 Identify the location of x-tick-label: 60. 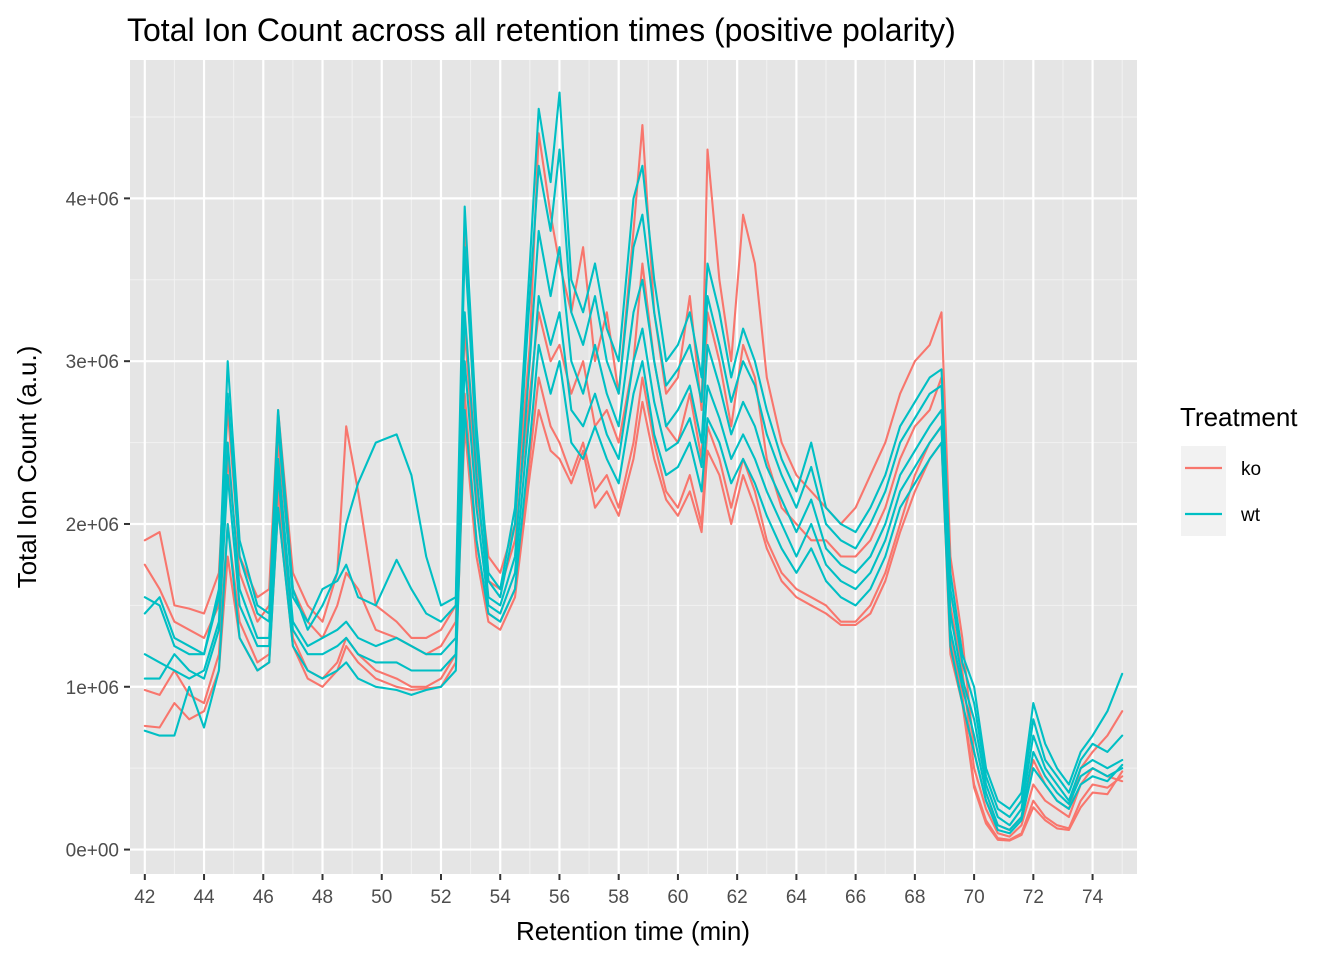
(677, 897).